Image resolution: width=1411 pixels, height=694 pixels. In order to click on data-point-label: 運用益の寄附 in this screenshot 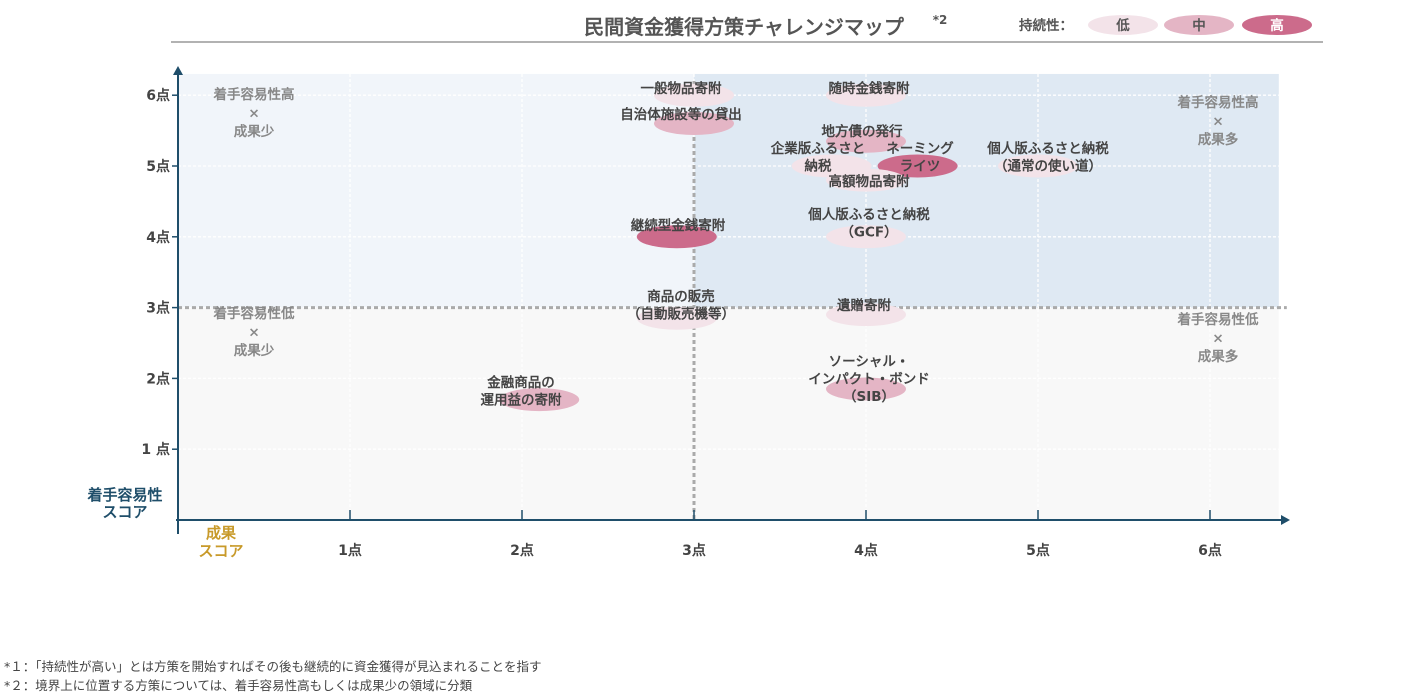, I will do `click(521, 400)`.